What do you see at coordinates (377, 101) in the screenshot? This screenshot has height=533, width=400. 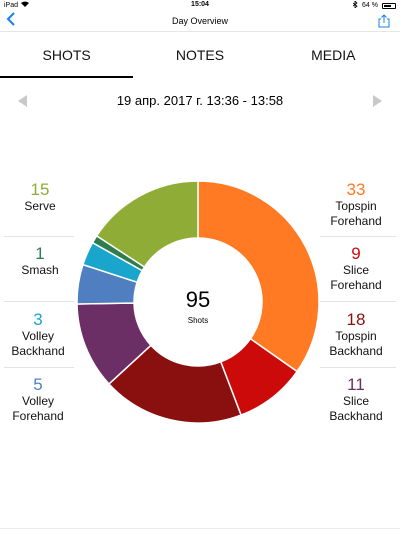 I see `next-day-button` at bounding box center [377, 101].